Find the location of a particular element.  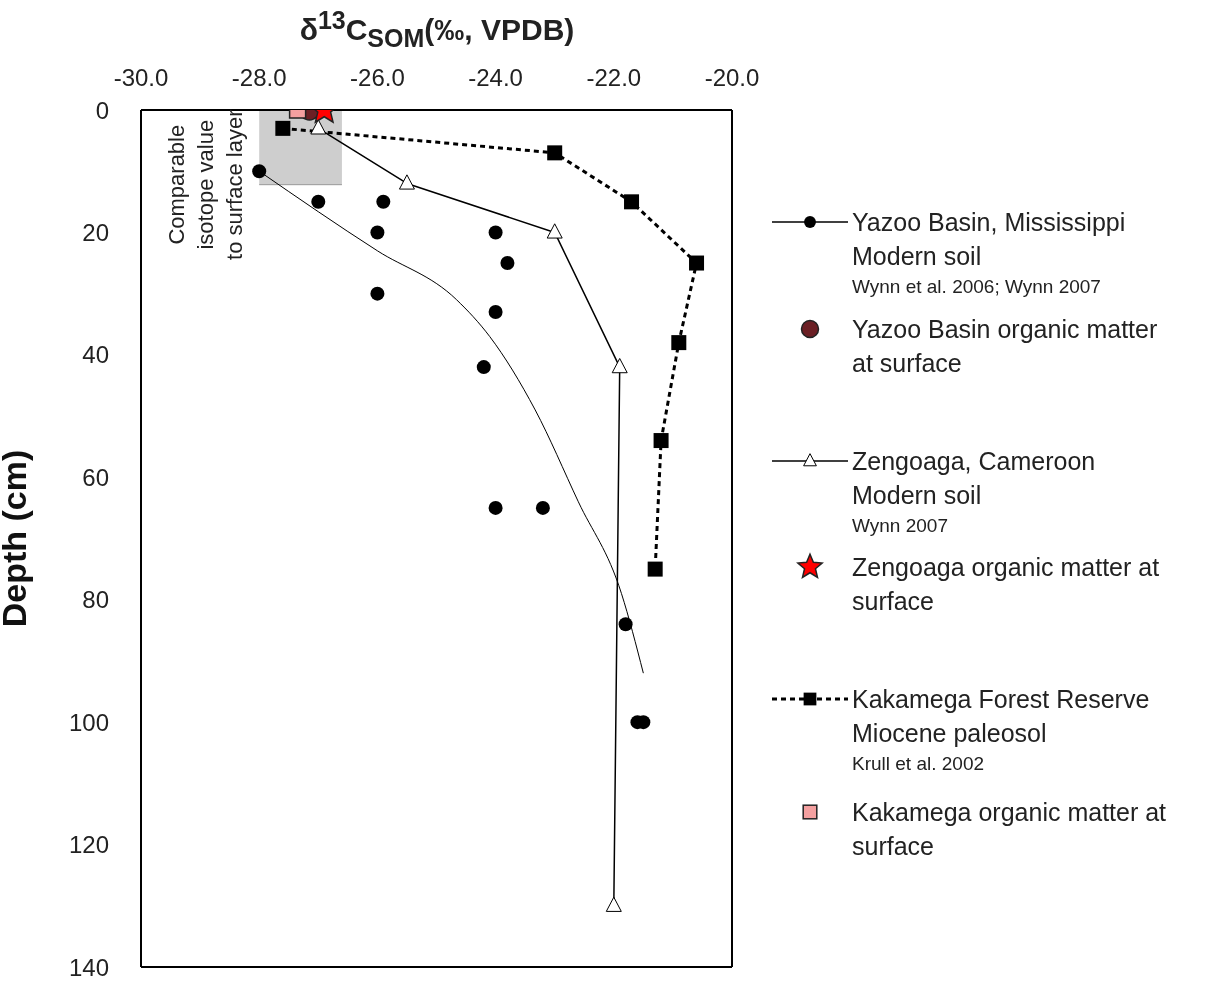

y-tick-label: 20 is located at coordinates (95, 232).